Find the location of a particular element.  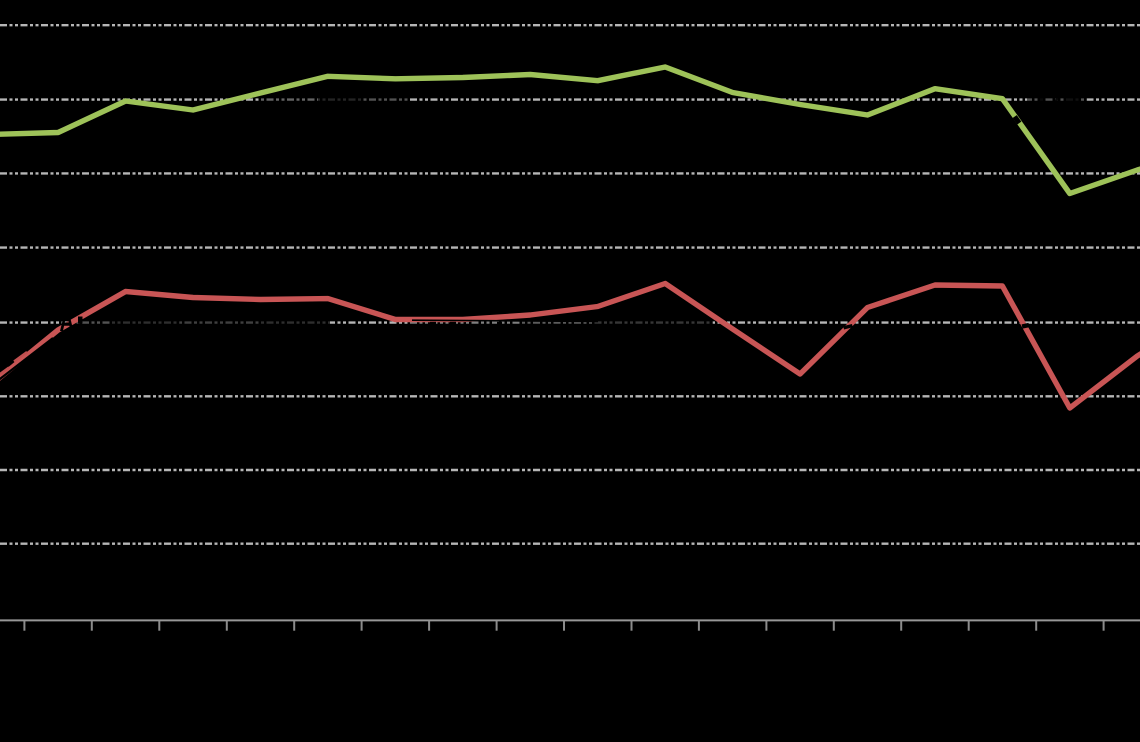

svg-text: A is located at coordinates (66, 321).